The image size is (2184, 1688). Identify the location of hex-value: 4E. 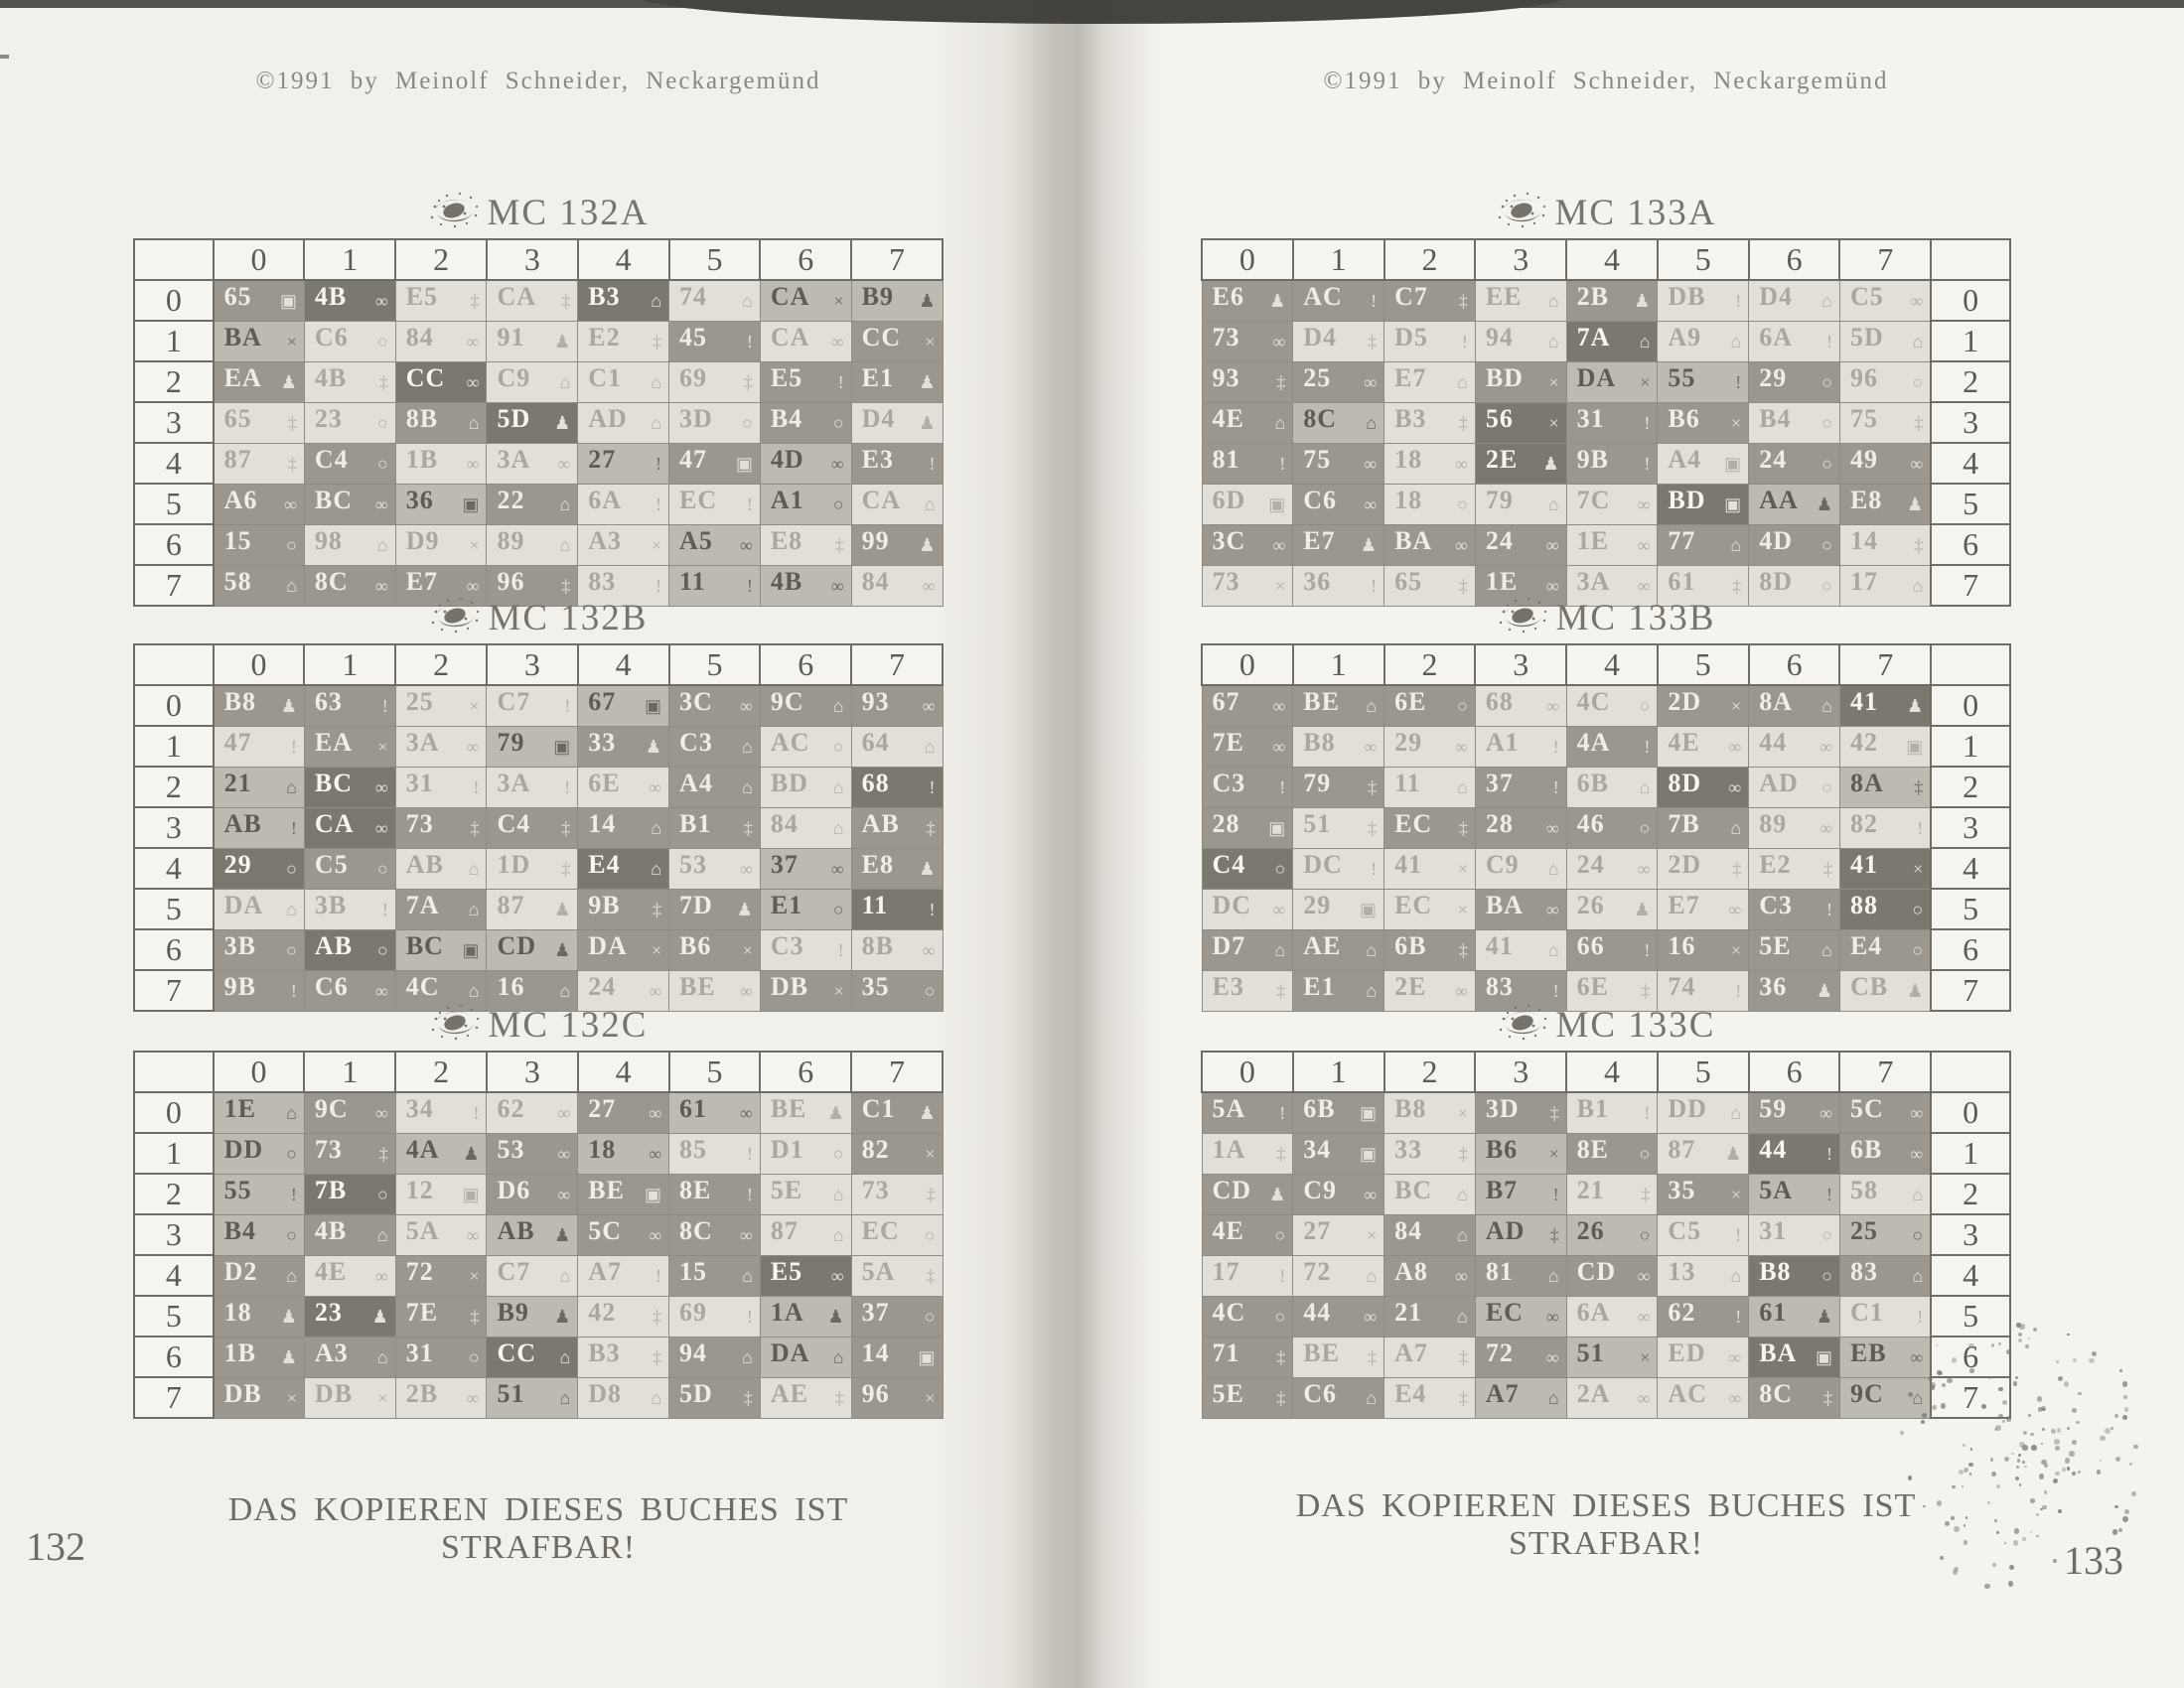
(1684, 742).